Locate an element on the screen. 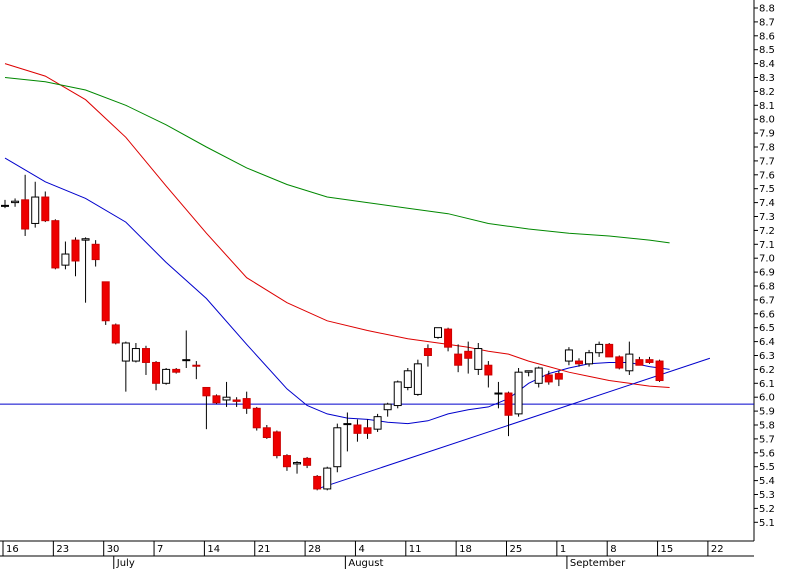 Image resolution: width=806 pixels, height=569 pixels. x-tick-label: 16 is located at coordinates (12, 549).